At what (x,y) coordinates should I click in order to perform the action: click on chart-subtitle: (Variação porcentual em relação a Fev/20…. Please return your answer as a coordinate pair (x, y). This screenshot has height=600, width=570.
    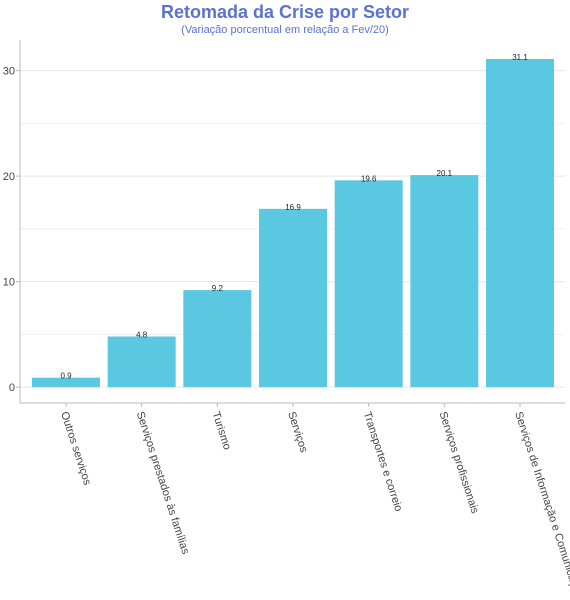
    Looking at the image, I should click on (285, 30).